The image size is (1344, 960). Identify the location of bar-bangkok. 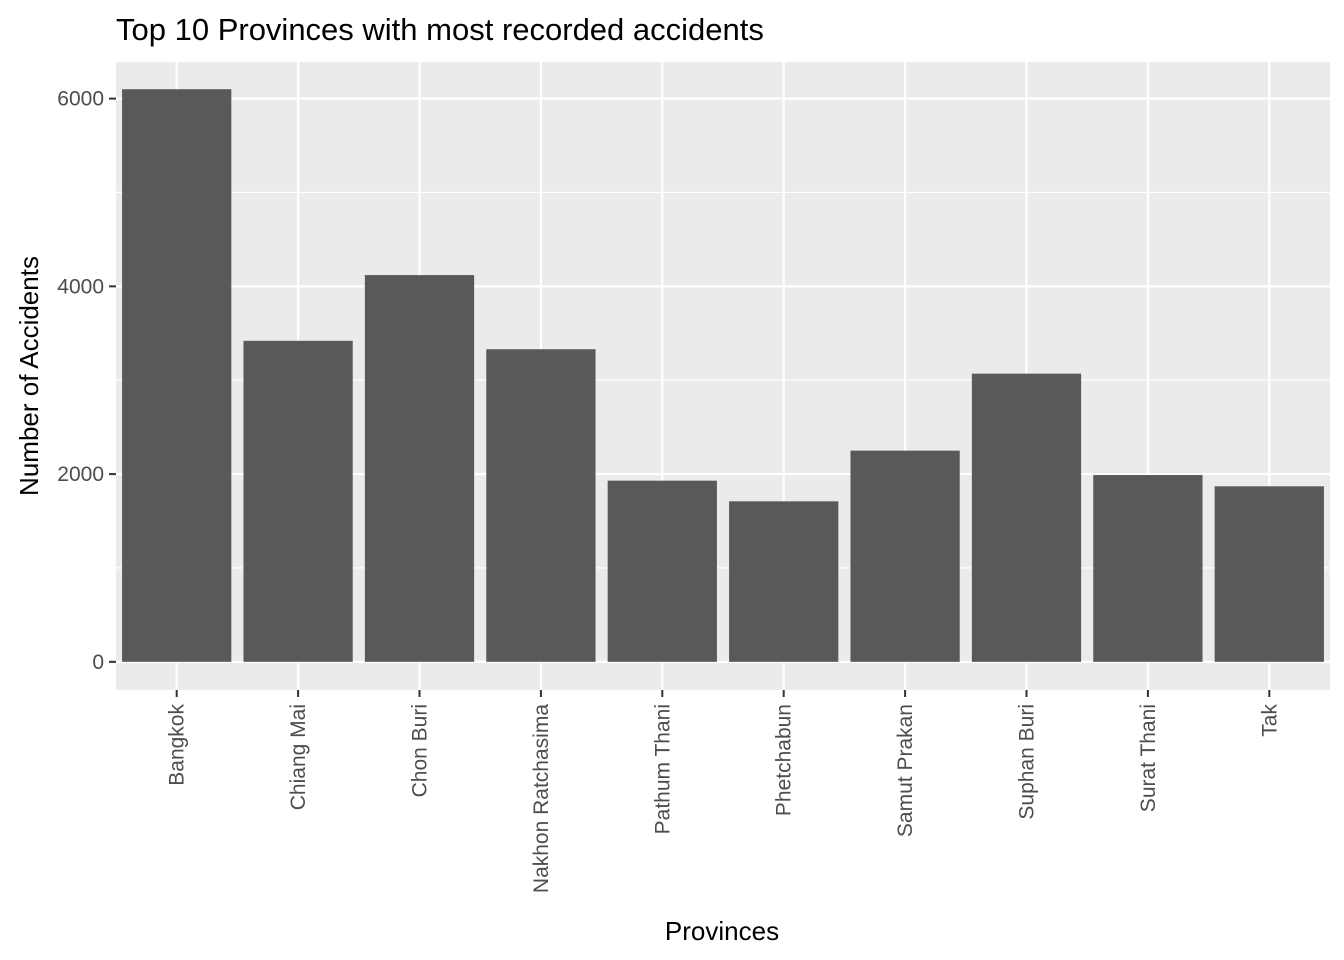
(177, 375).